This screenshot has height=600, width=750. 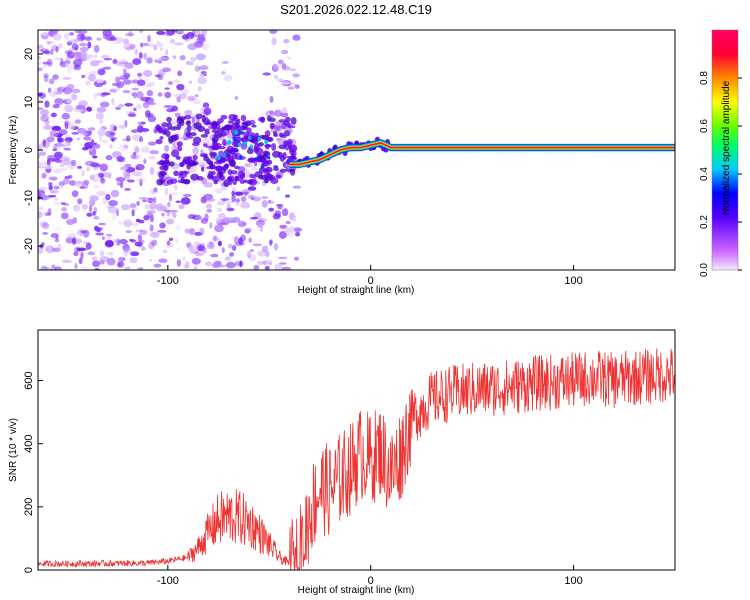 I want to click on top-y-axis: -20 -10 0 10 20, so click(x=33, y=151).